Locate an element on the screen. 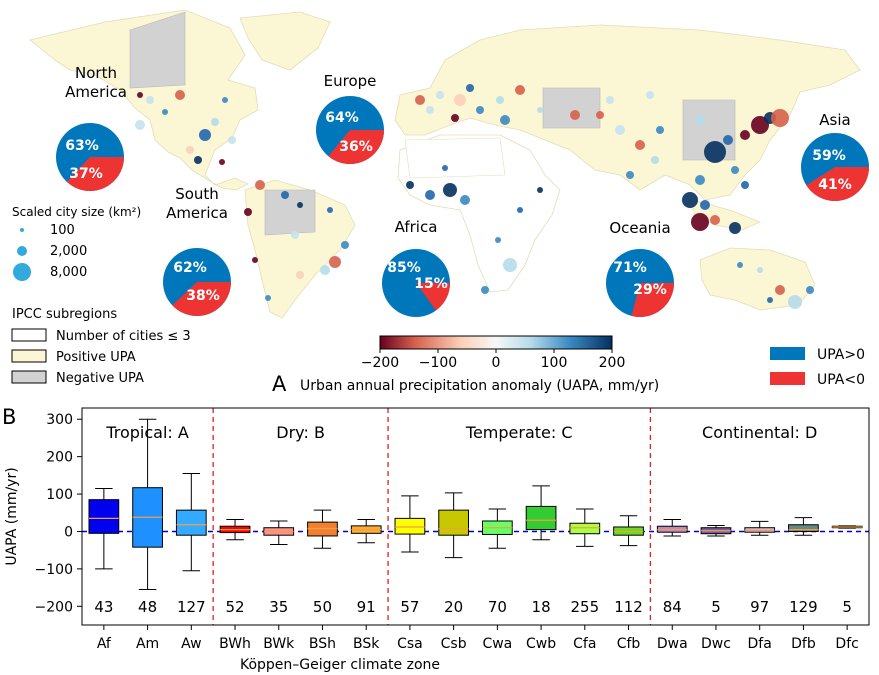 The width and height of the screenshot is (879, 675). sample-count: 97 is located at coordinates (759, 607).